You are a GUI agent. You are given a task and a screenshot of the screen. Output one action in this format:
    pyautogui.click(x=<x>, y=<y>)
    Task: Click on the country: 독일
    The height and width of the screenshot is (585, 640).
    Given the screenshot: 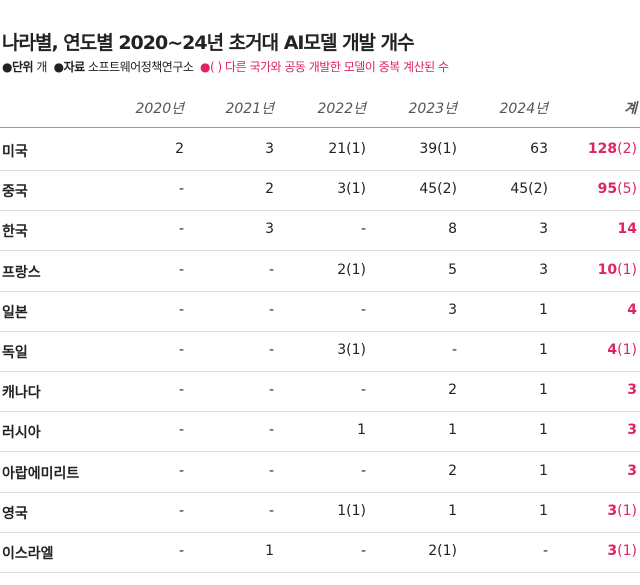 What is the action you would take?
    pyautogui.click(x=15, y=353)
    